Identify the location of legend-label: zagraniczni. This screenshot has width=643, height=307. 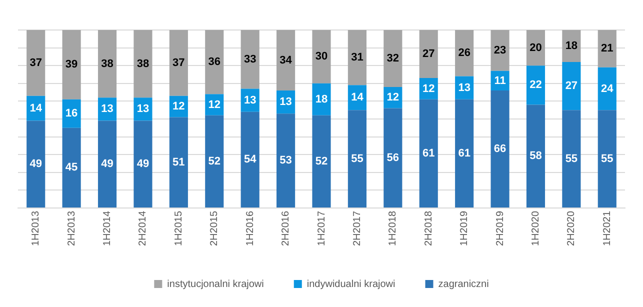
(463, 284).